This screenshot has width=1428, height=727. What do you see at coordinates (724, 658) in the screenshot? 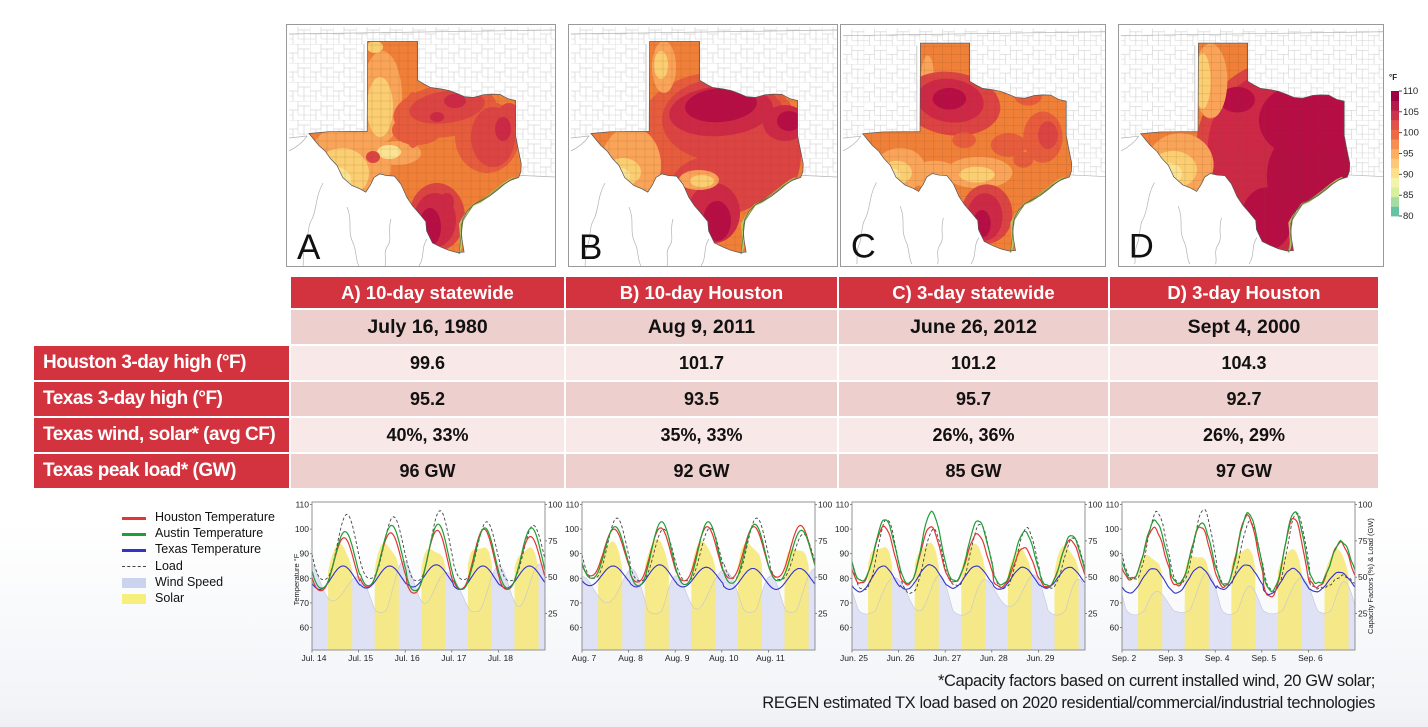
I see `svg-text: Aug. 10` at bounding box center [724, 658].